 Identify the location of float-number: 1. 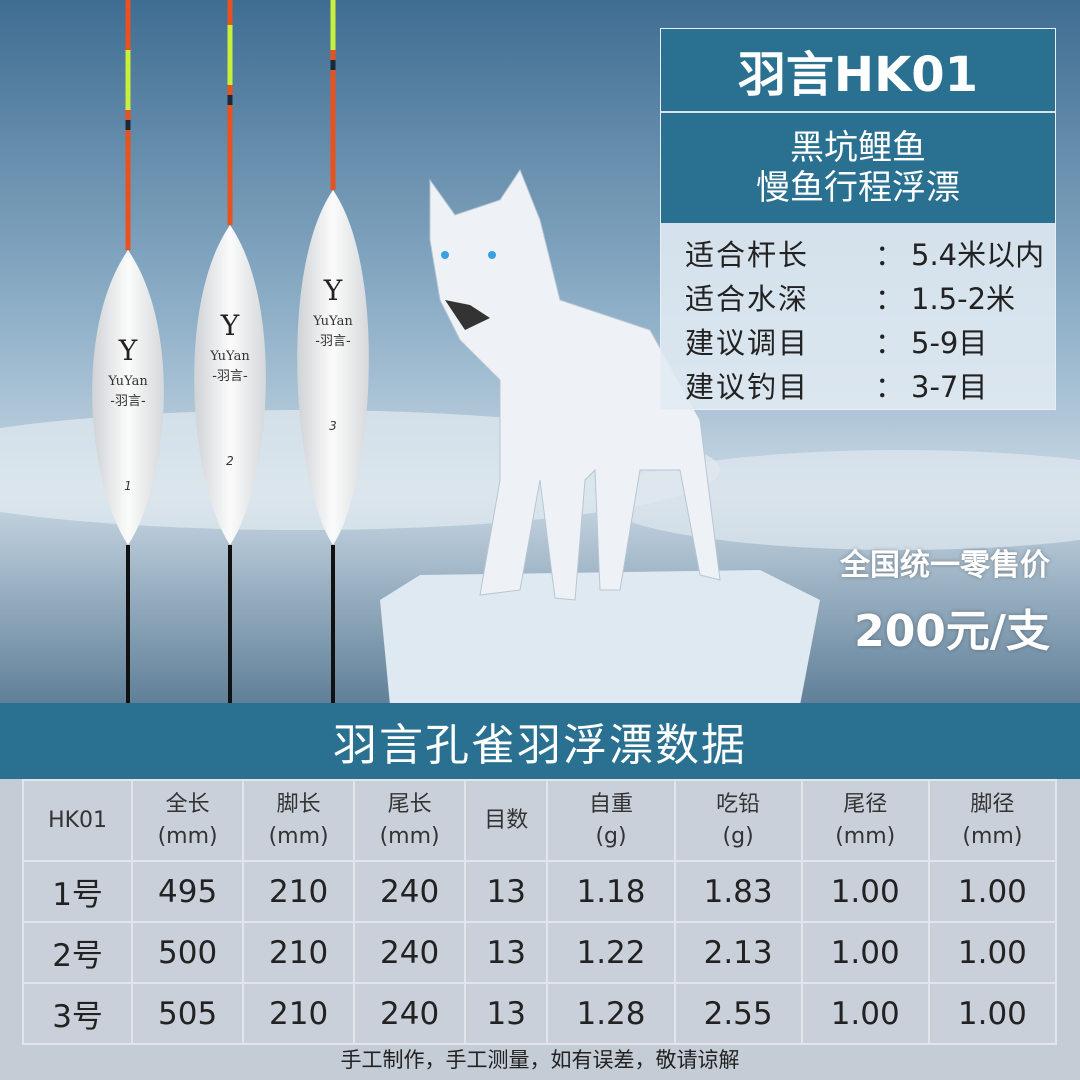
(128, 486).